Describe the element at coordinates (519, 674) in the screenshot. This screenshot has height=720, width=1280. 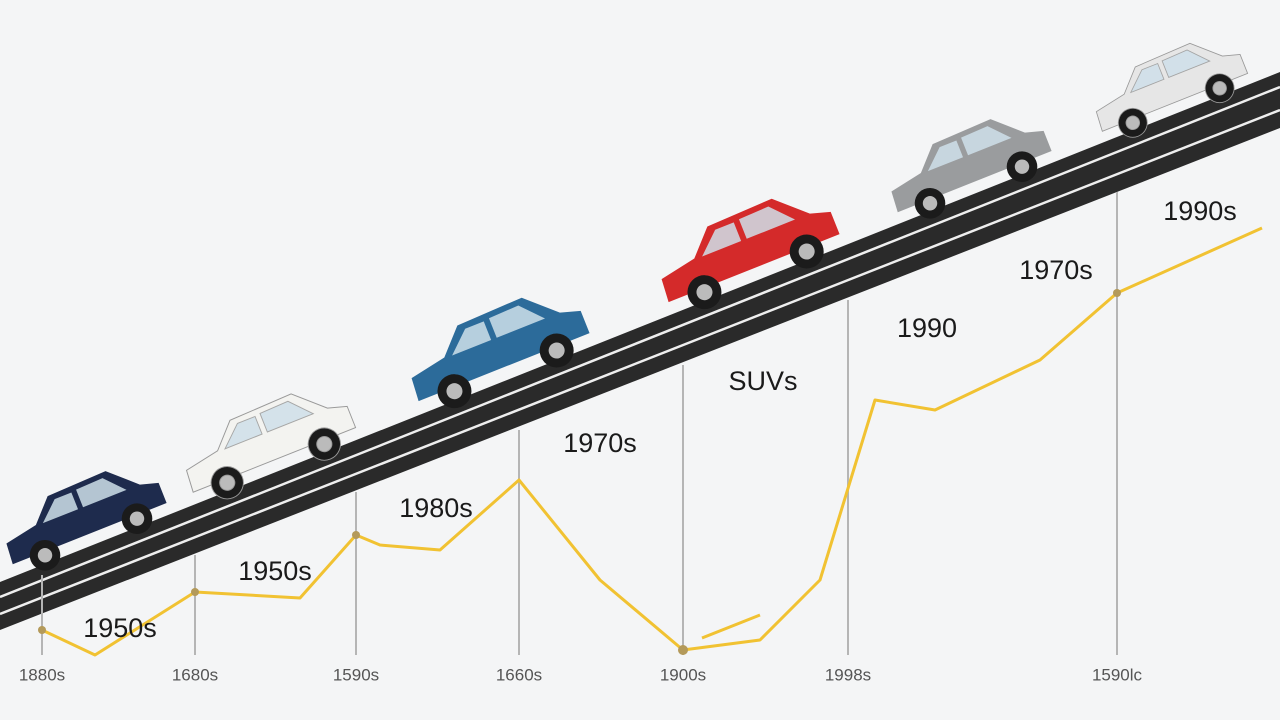
I see `axis-label: 1660s` at that location.